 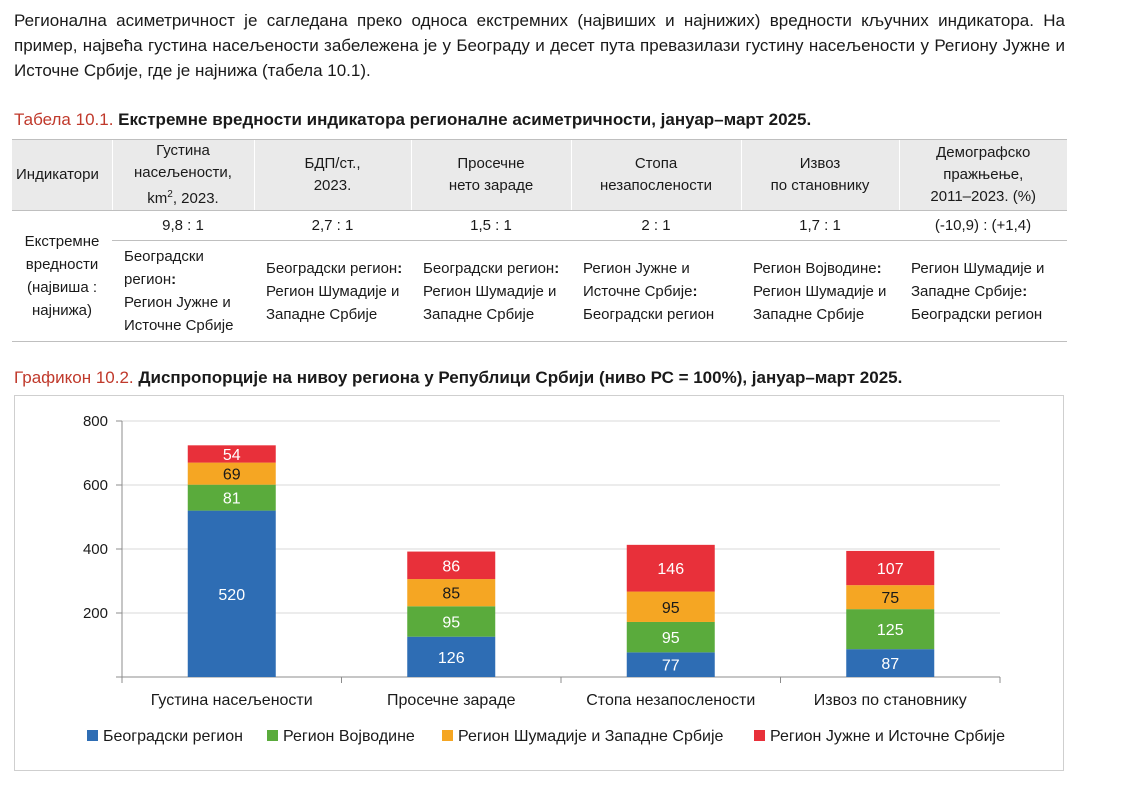 I want to click on y-tick-label: 600, so click(x=95, y=485).